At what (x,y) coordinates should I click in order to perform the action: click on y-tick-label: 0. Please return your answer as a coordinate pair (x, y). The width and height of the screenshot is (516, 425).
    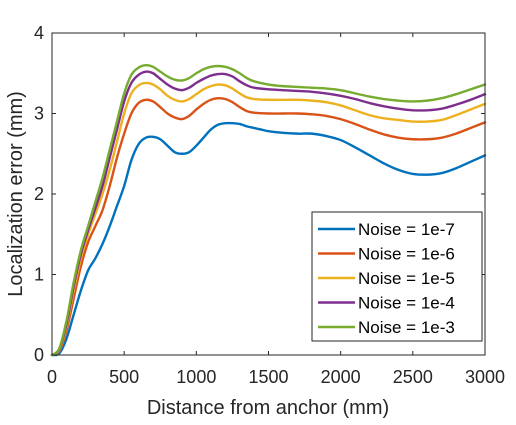
    Looking at the image, I should click on (39, 355).